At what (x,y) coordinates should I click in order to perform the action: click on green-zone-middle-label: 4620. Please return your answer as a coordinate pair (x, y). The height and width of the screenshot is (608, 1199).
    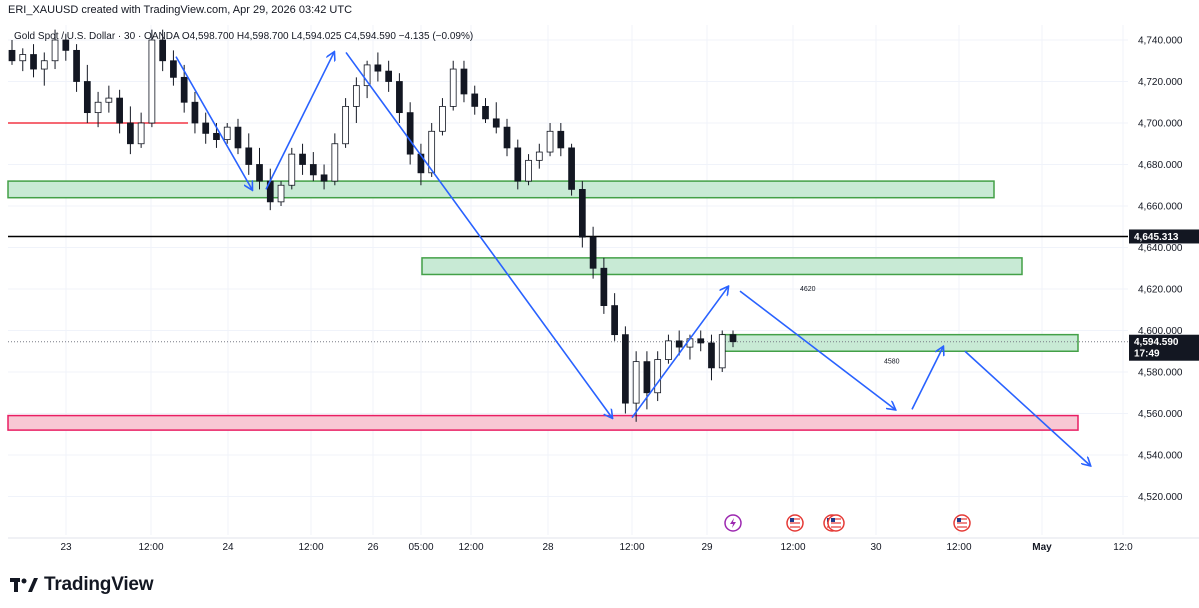
    Looking at the image, I should click on (808, 289).